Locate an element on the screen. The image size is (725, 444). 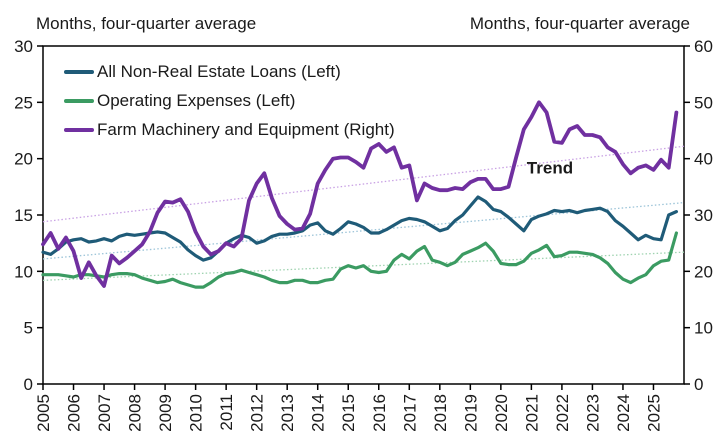
legend-item: All Non-Real Estate Loans (Left) is located at coordinates (229, 71).